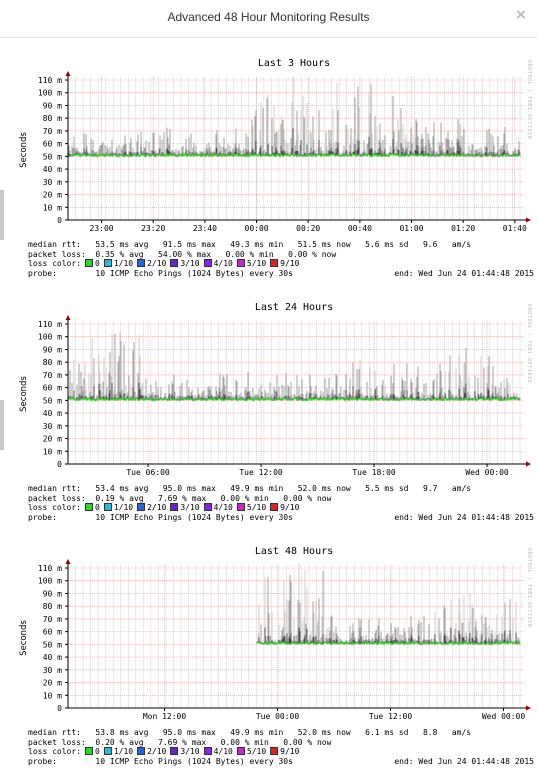 The image size is (537, 778). What do you see at coordinates (190, 752) in the screenshot?
I see `loss-color-value: 3/10` at bounding box center [190, 752].